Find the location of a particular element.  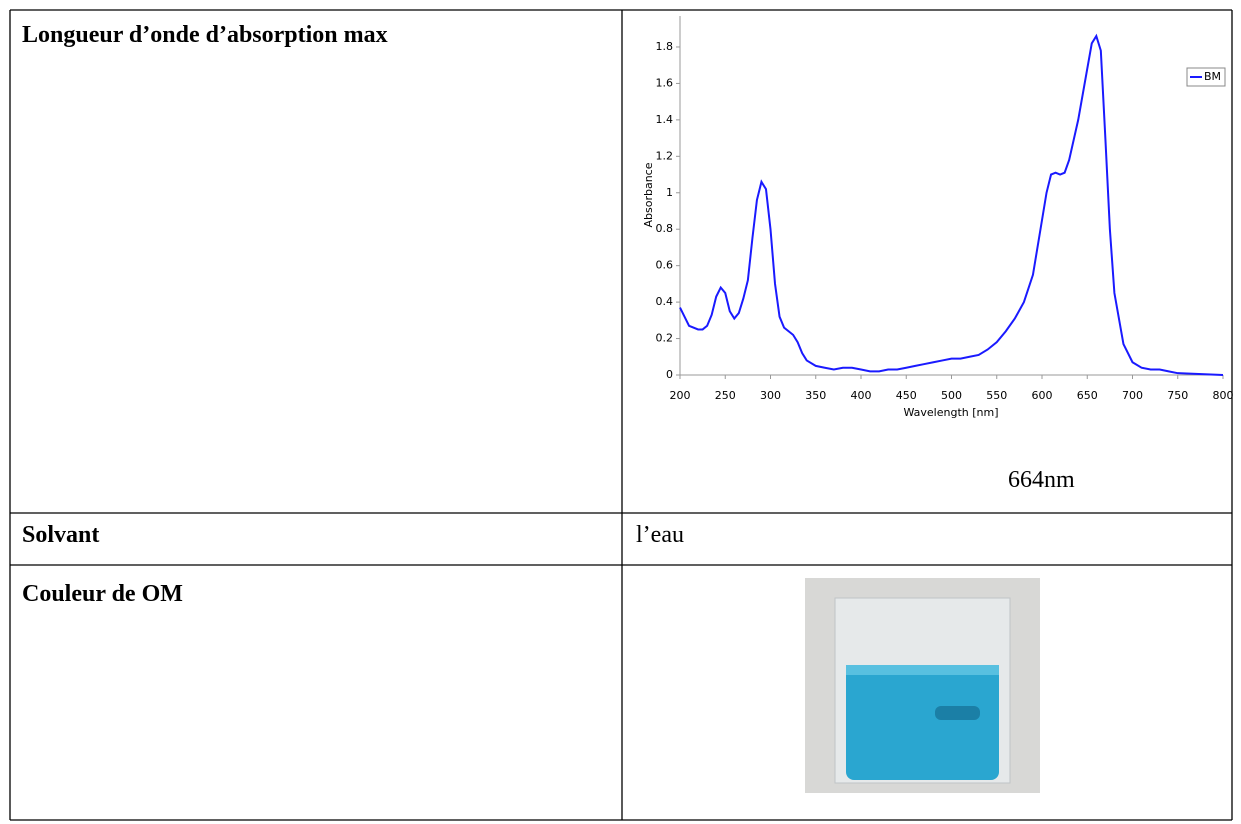

y-tick-label: 1.4 is located at coordinates (665, 119).